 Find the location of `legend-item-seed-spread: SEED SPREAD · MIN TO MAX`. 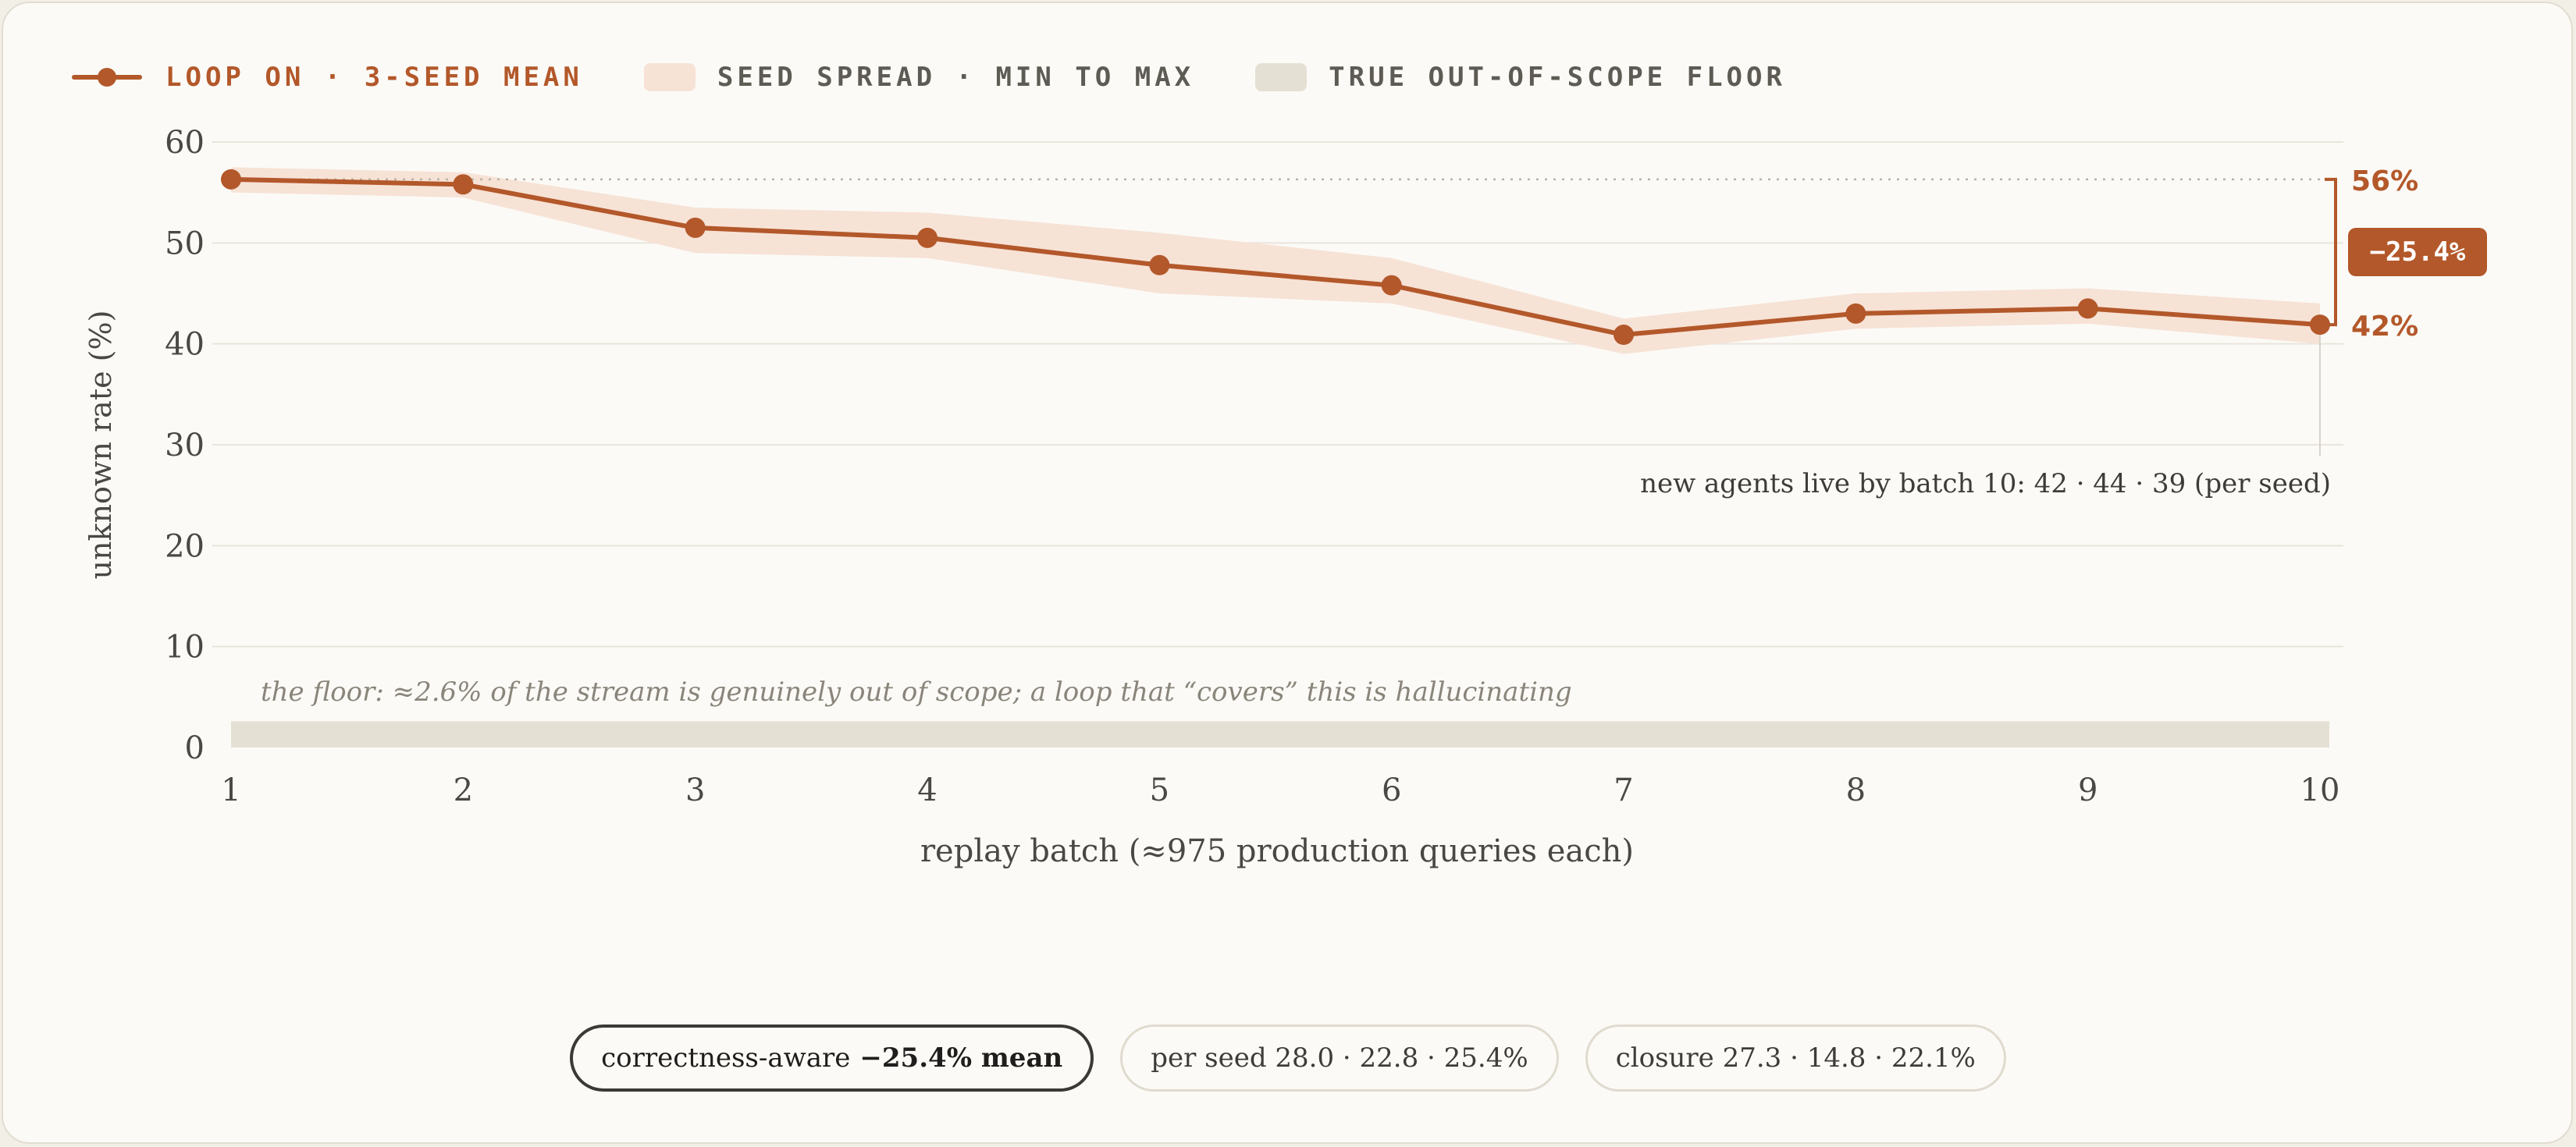

legend-item-seed-spread: SEED SPREAD · MIN TO MAX is located at coordinates (919, 77).